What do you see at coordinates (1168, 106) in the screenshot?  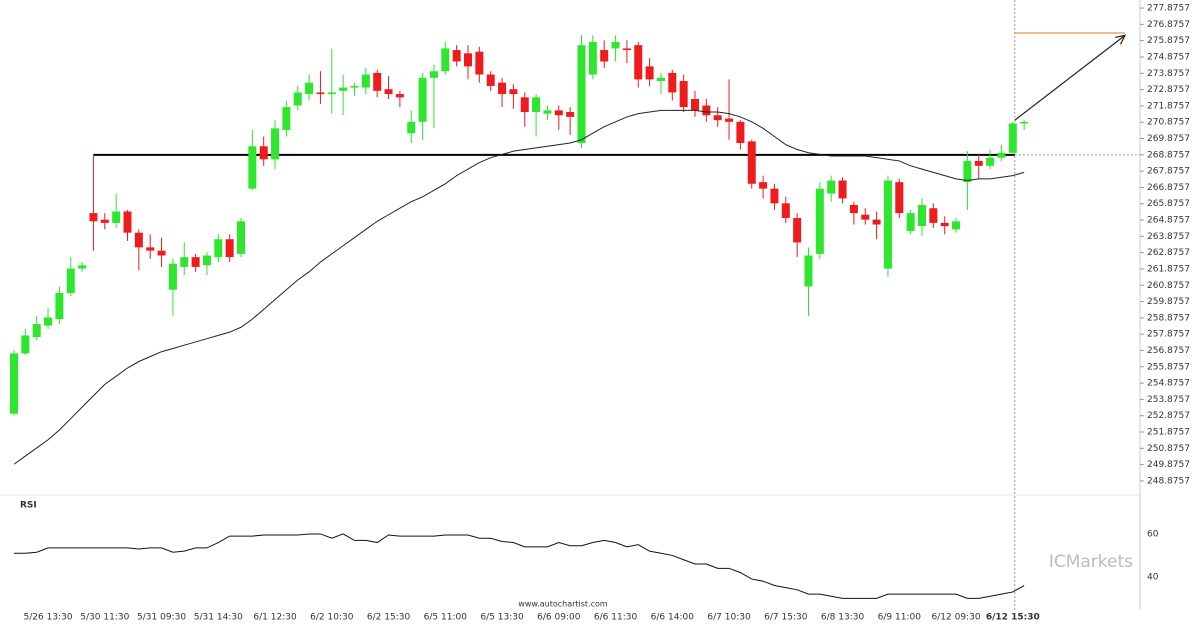 I see `y-tick-label: 271.8757` at bounding box center [1168, 106].